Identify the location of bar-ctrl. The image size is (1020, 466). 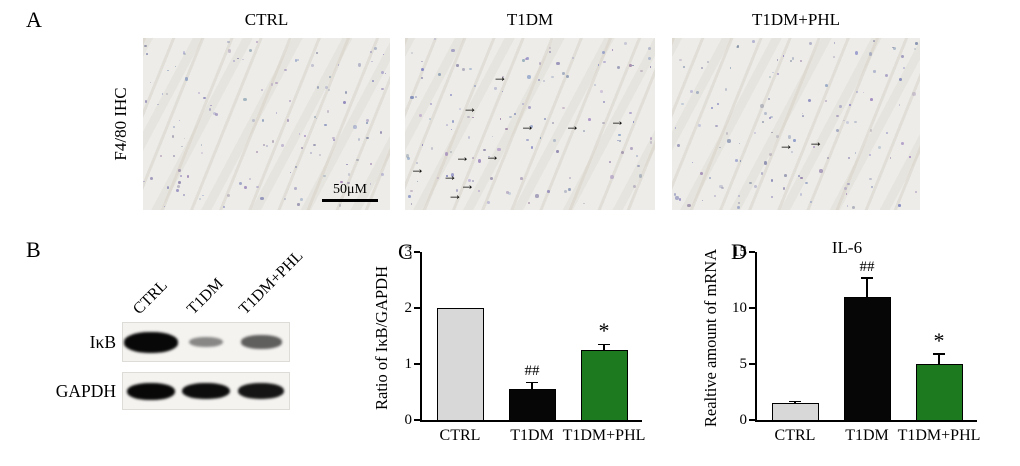
(795, 411).